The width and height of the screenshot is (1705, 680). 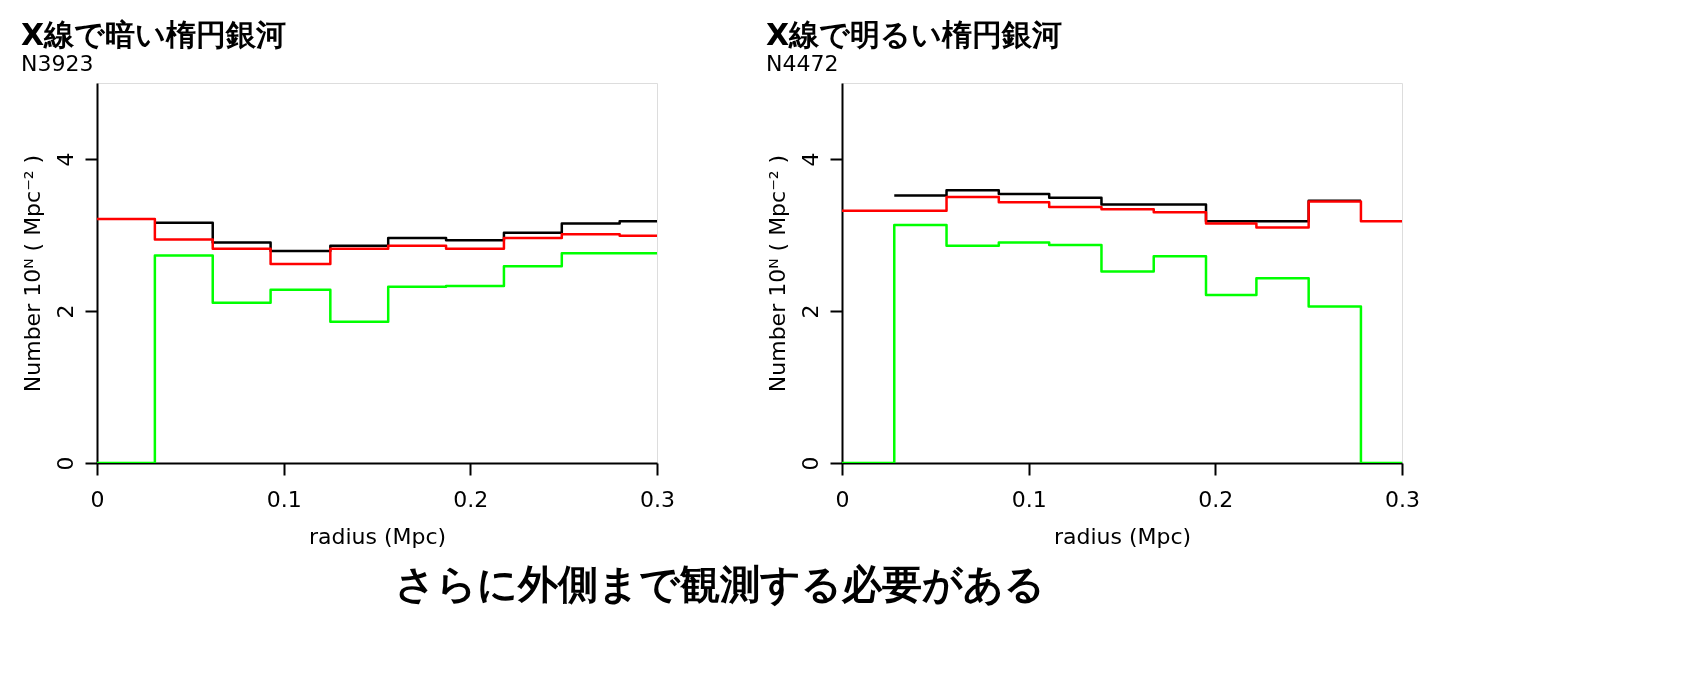 I want to click on chart-title: X線で暗い楕円銀河, so click(x=154, y=34).